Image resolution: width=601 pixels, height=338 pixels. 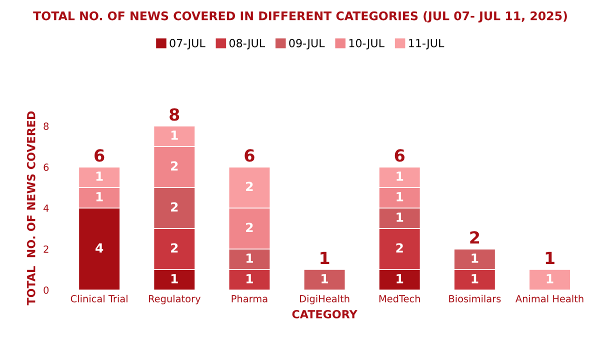 What do you see at coordinates (46, 126) in the screenshot?
I see `y-tick-label: 8` at bounding box center [46, 126].